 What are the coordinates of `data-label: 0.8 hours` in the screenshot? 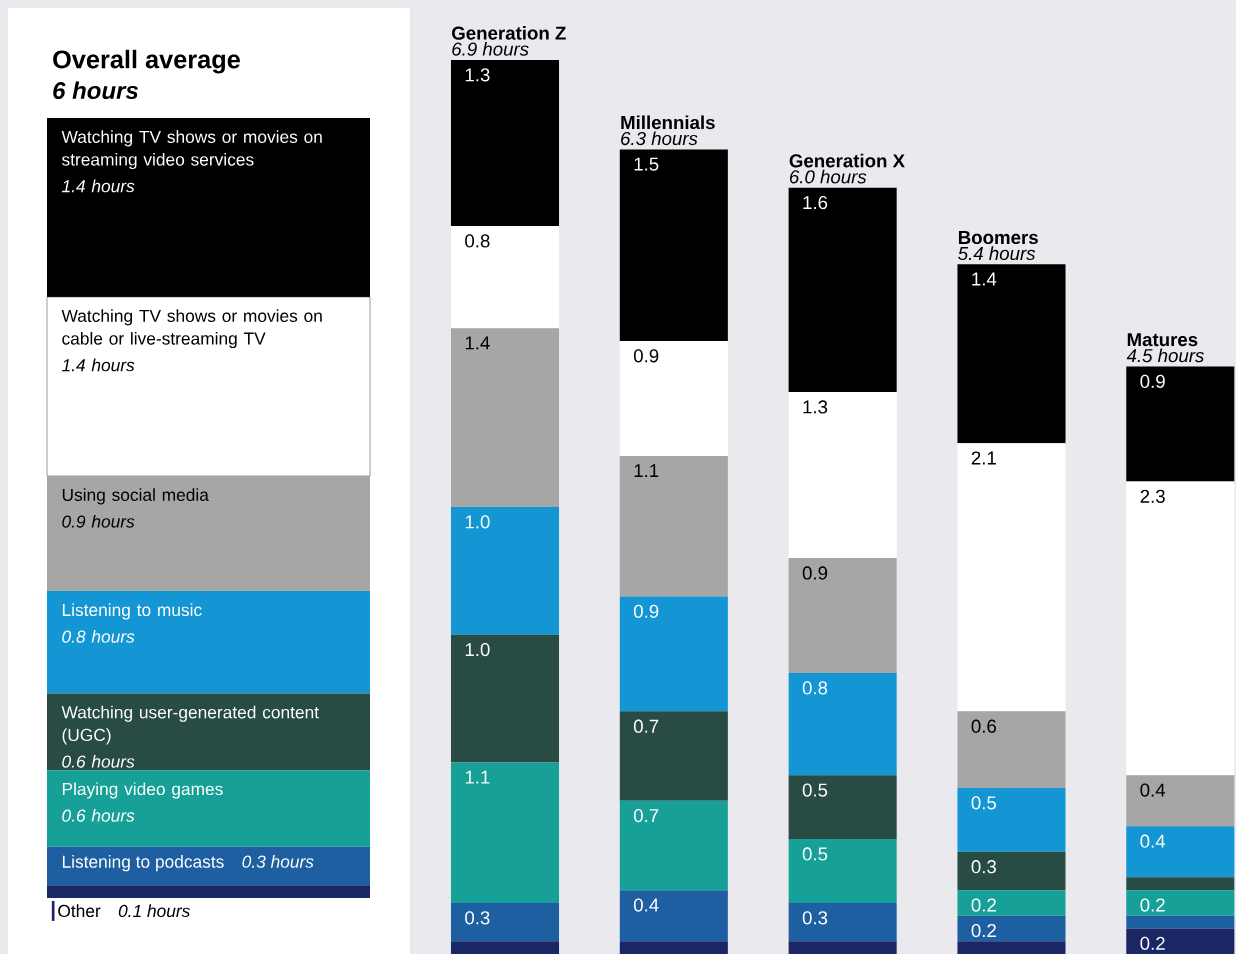 It's located at (98, 636).